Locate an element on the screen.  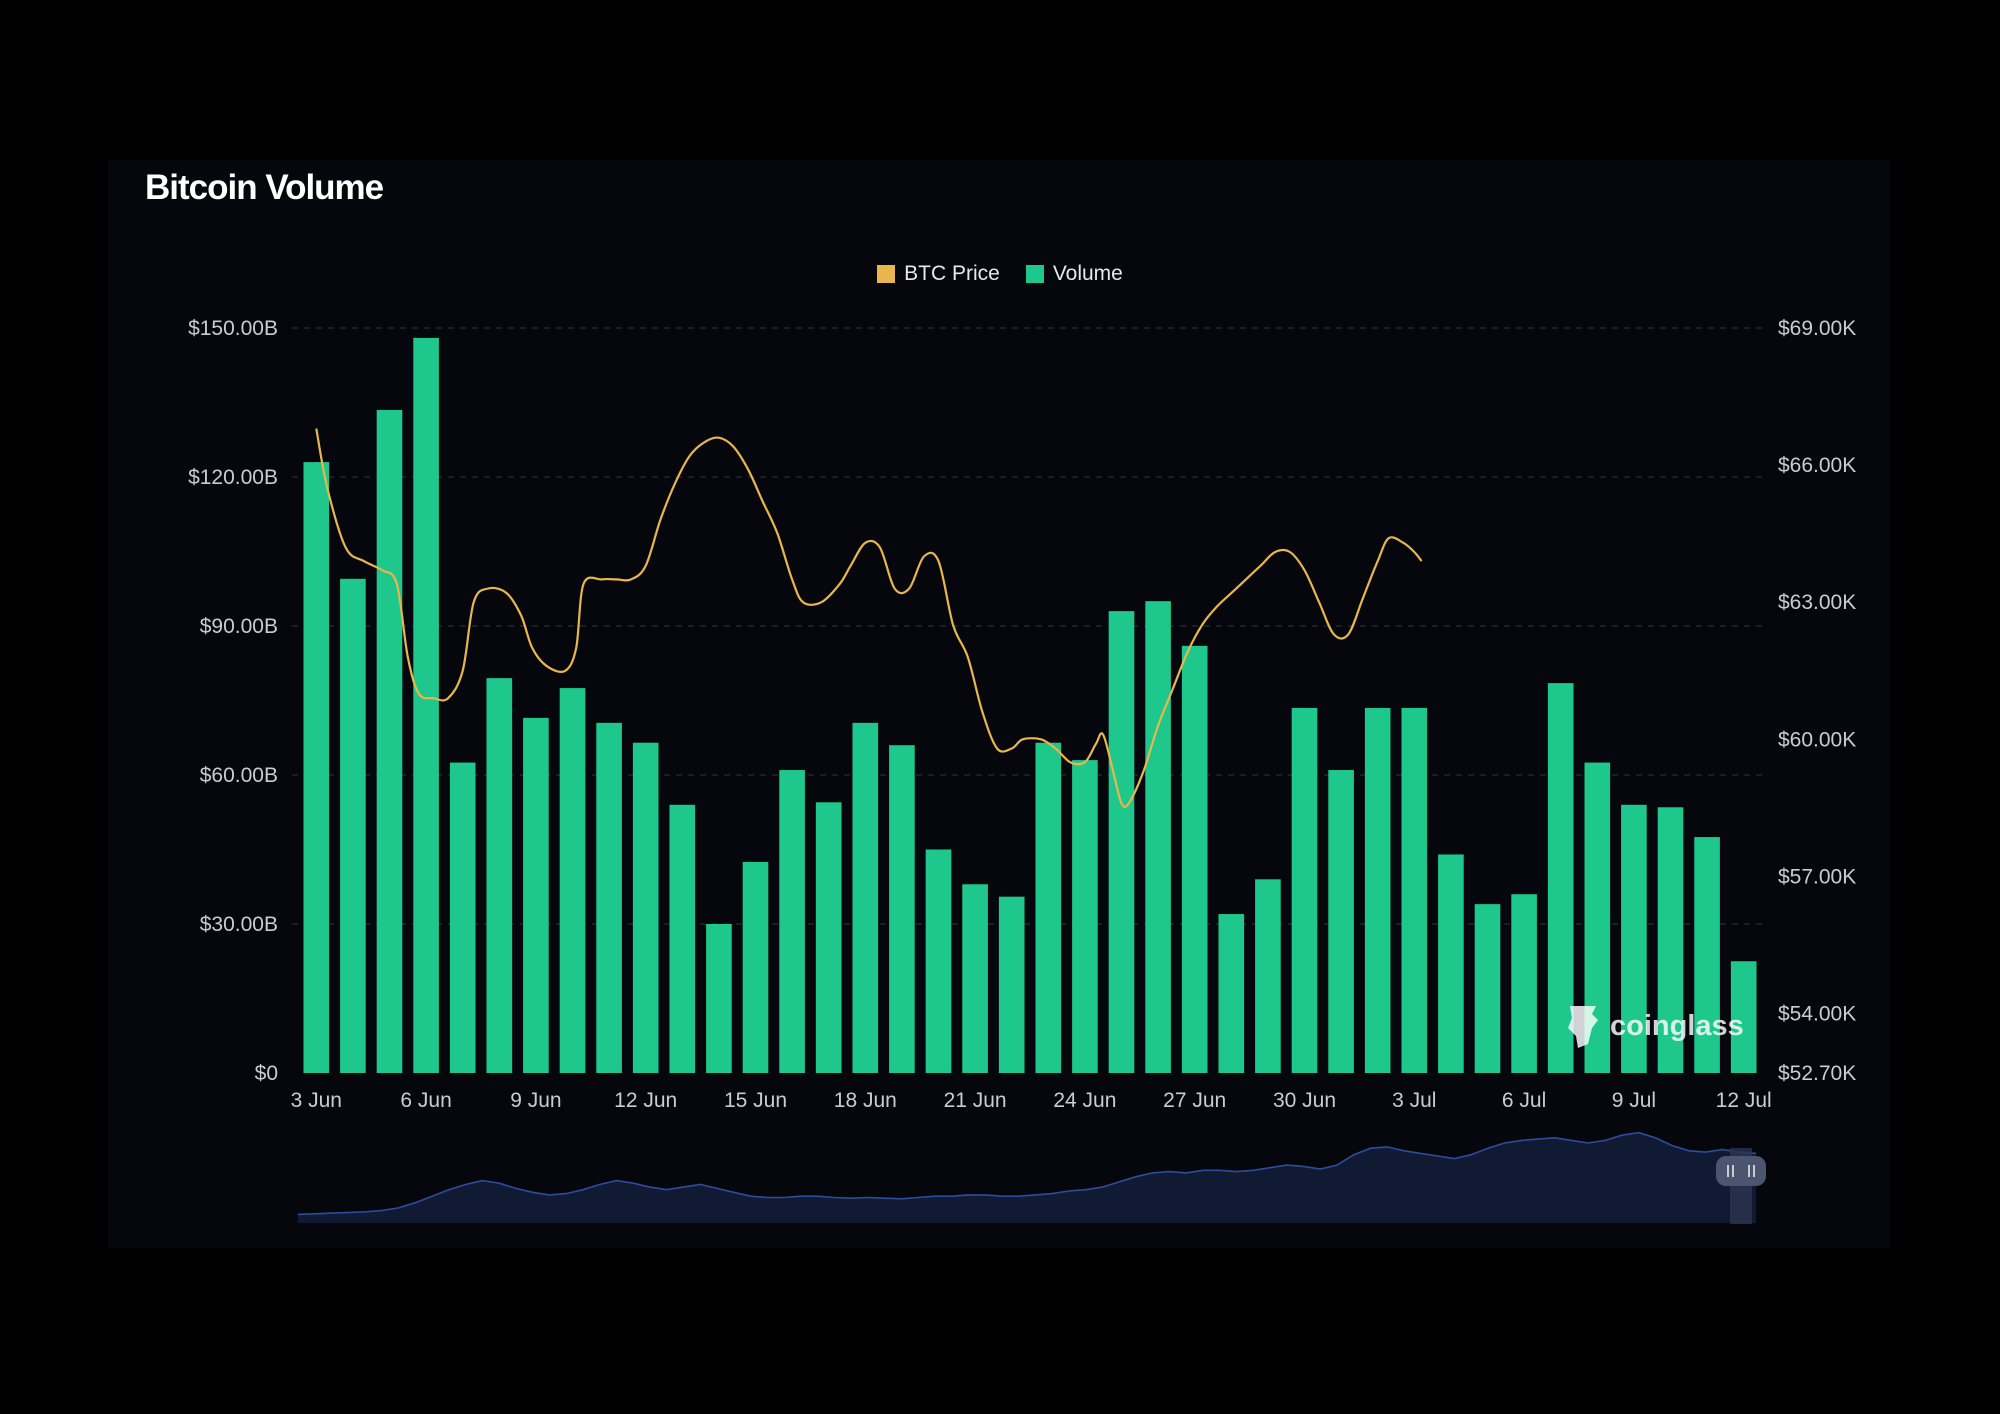
x-tick-label: 6 Jul is located at coordinates (1524, 1100).